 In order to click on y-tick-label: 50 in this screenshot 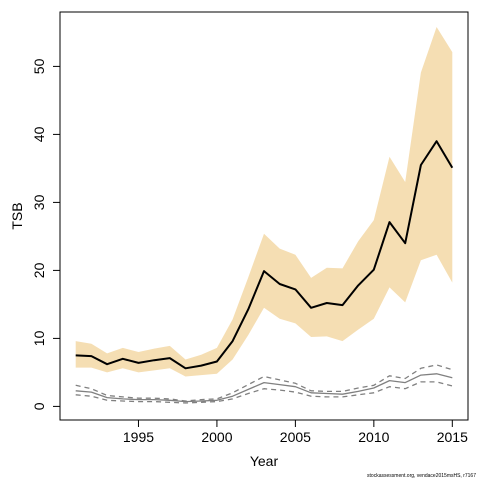, I will do `click(39, 66)`.